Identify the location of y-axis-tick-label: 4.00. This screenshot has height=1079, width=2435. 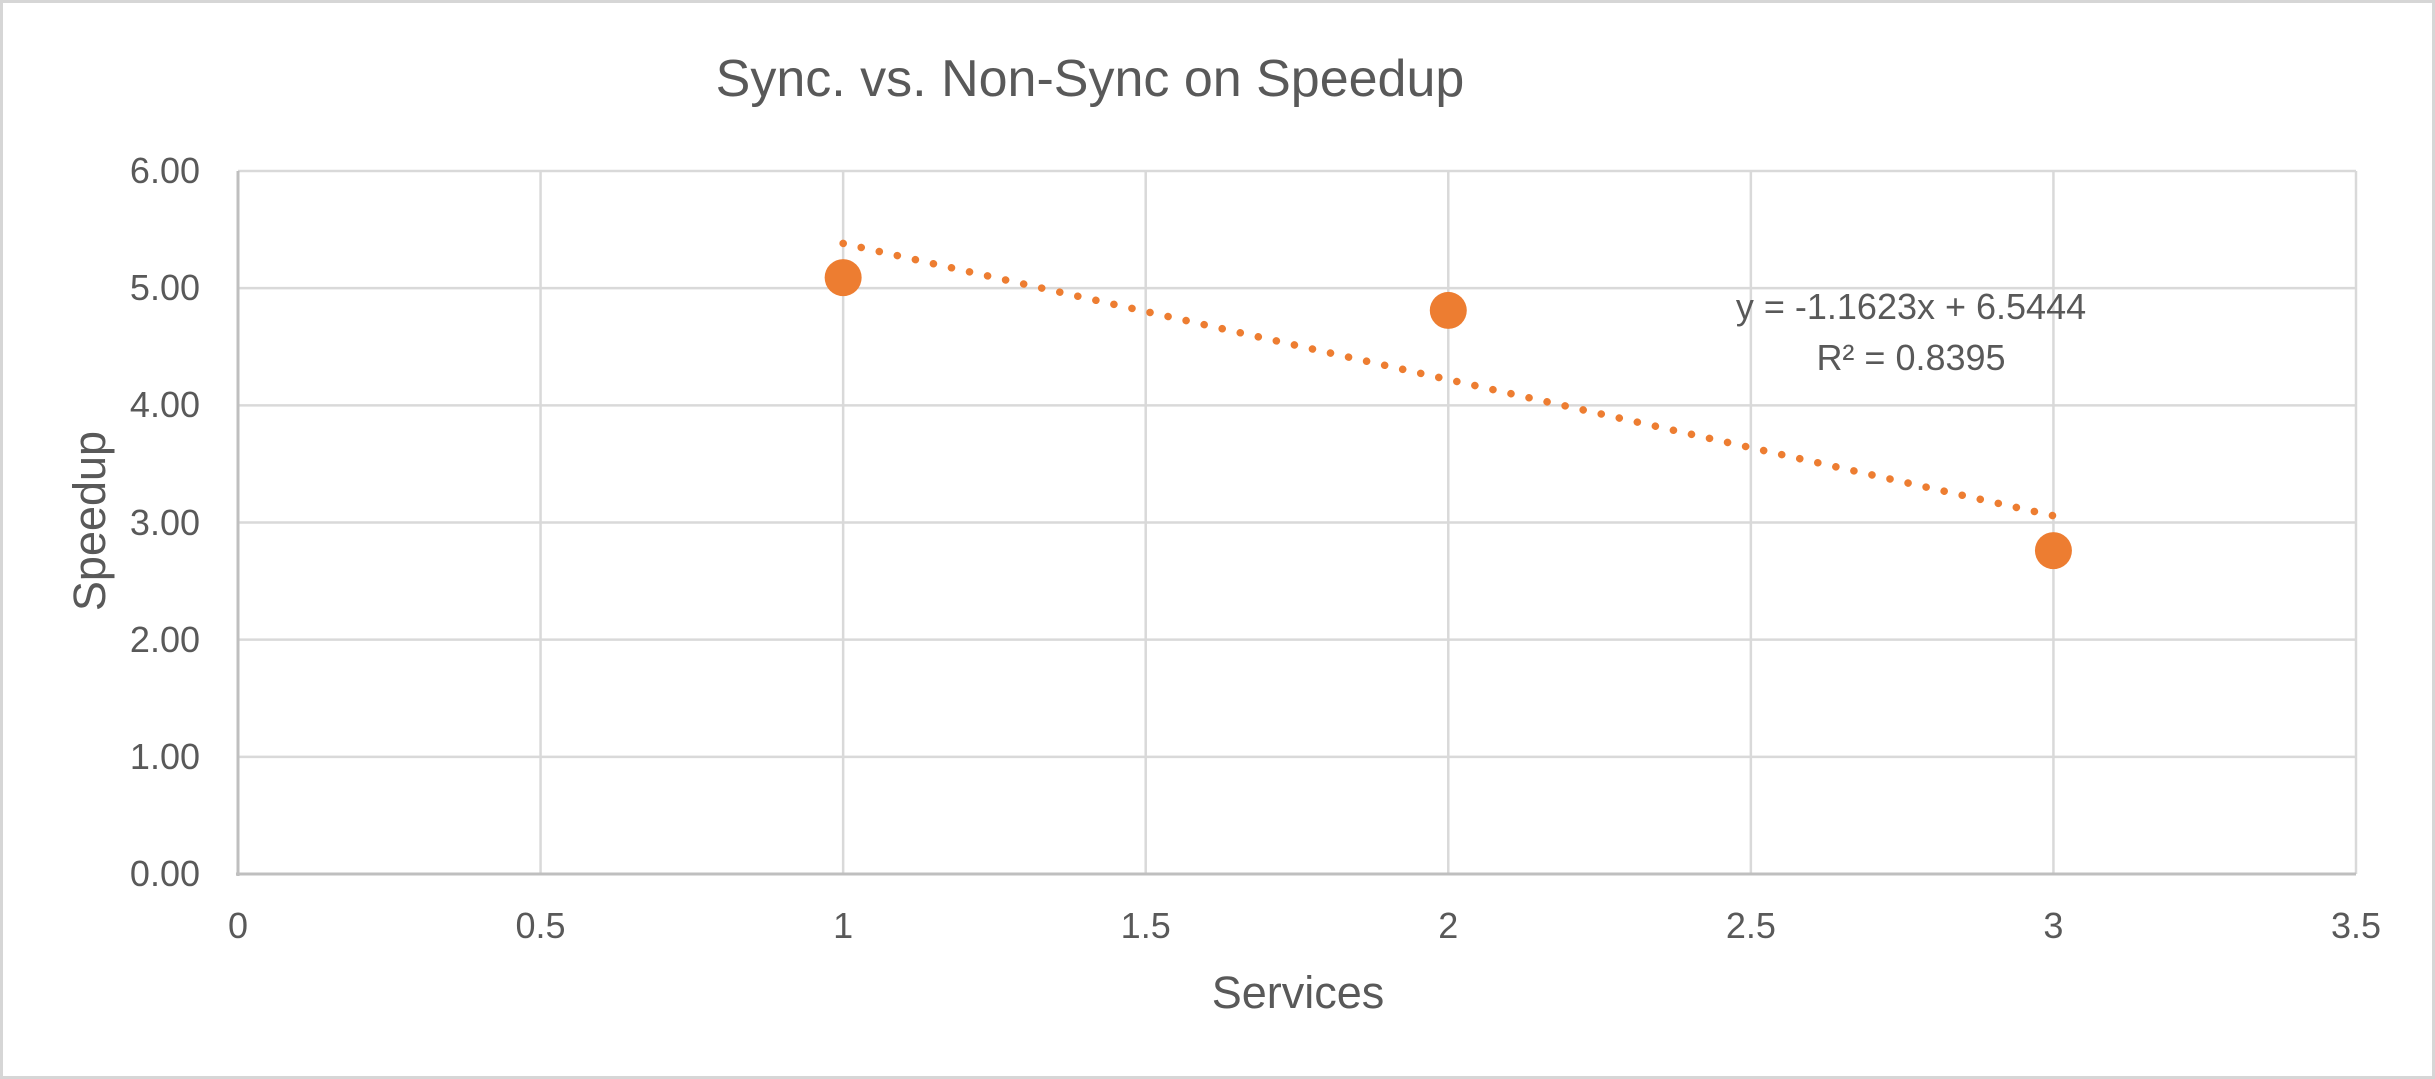
(164, 405).